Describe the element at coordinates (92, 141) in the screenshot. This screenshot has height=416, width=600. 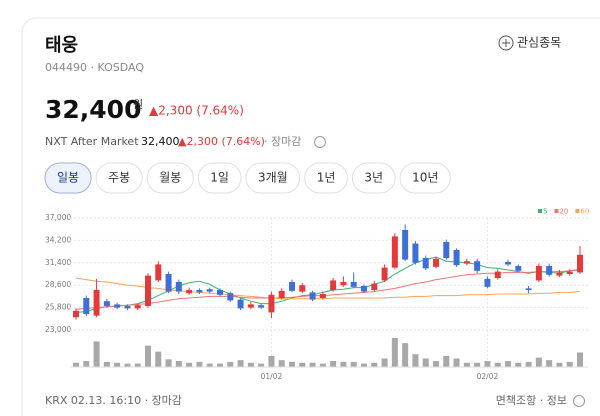
I see `after-market-label: NXT After Market` at that location.